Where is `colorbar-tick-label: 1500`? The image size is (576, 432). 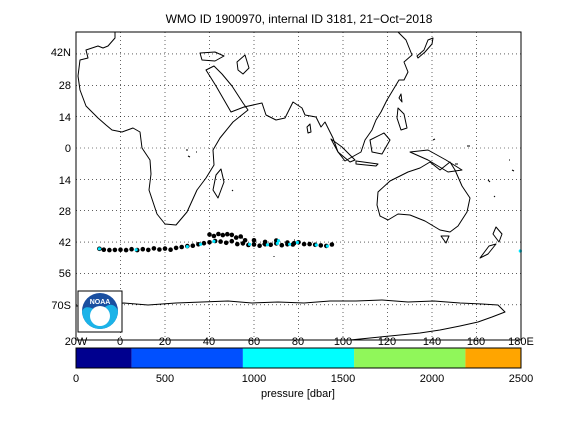 colorbar-tick-label: 1500 is located at coordinates (343, 379).